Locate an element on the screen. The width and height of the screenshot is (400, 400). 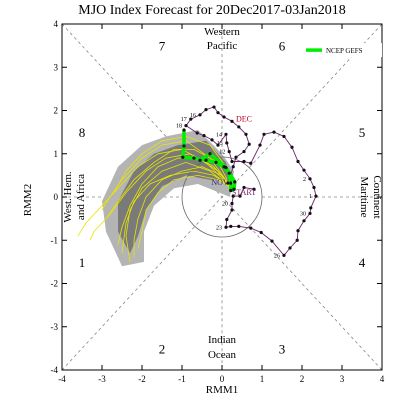
observed-day-label: 16 is located at coordinates (193, 116).